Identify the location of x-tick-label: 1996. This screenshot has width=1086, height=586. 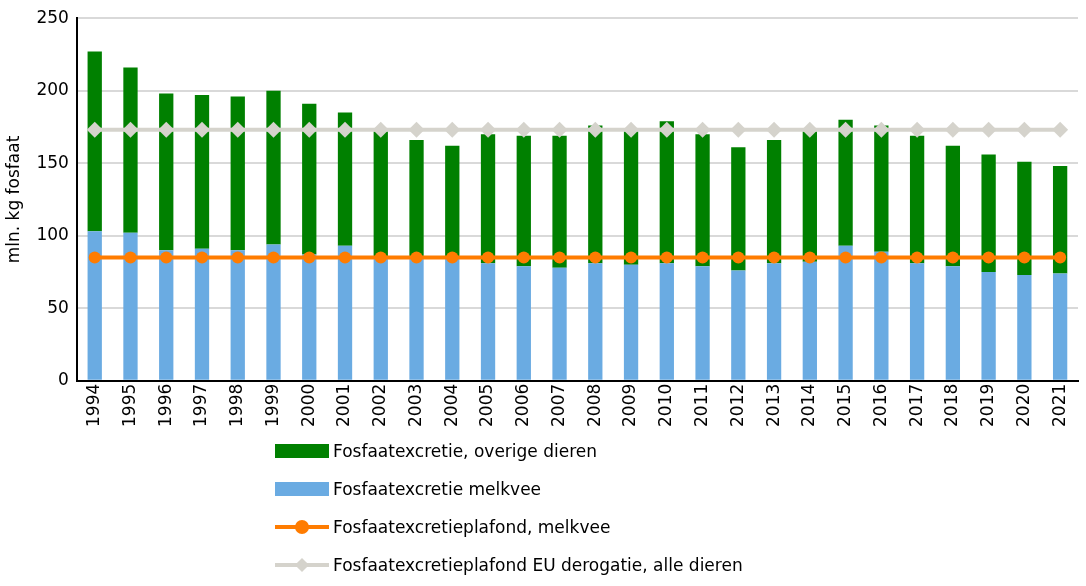
(164, 405).